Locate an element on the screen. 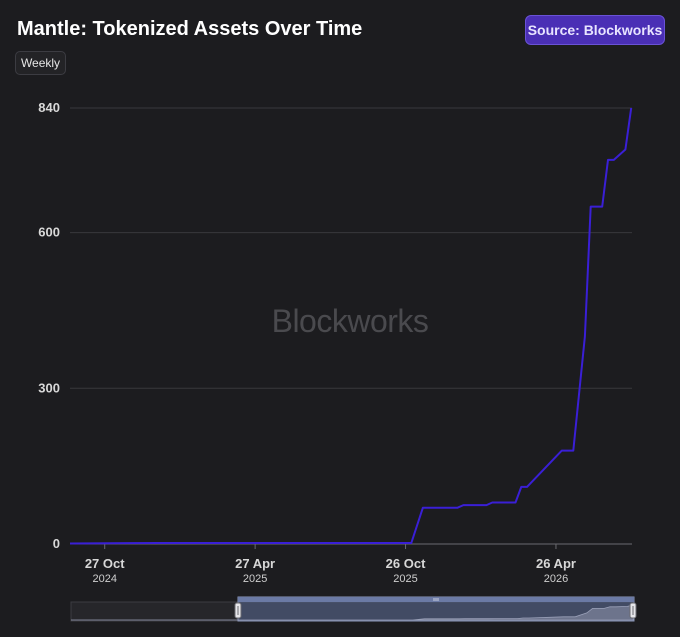 The image size is (680, 637). navigator-series-area is located at coordinates (352, 612).